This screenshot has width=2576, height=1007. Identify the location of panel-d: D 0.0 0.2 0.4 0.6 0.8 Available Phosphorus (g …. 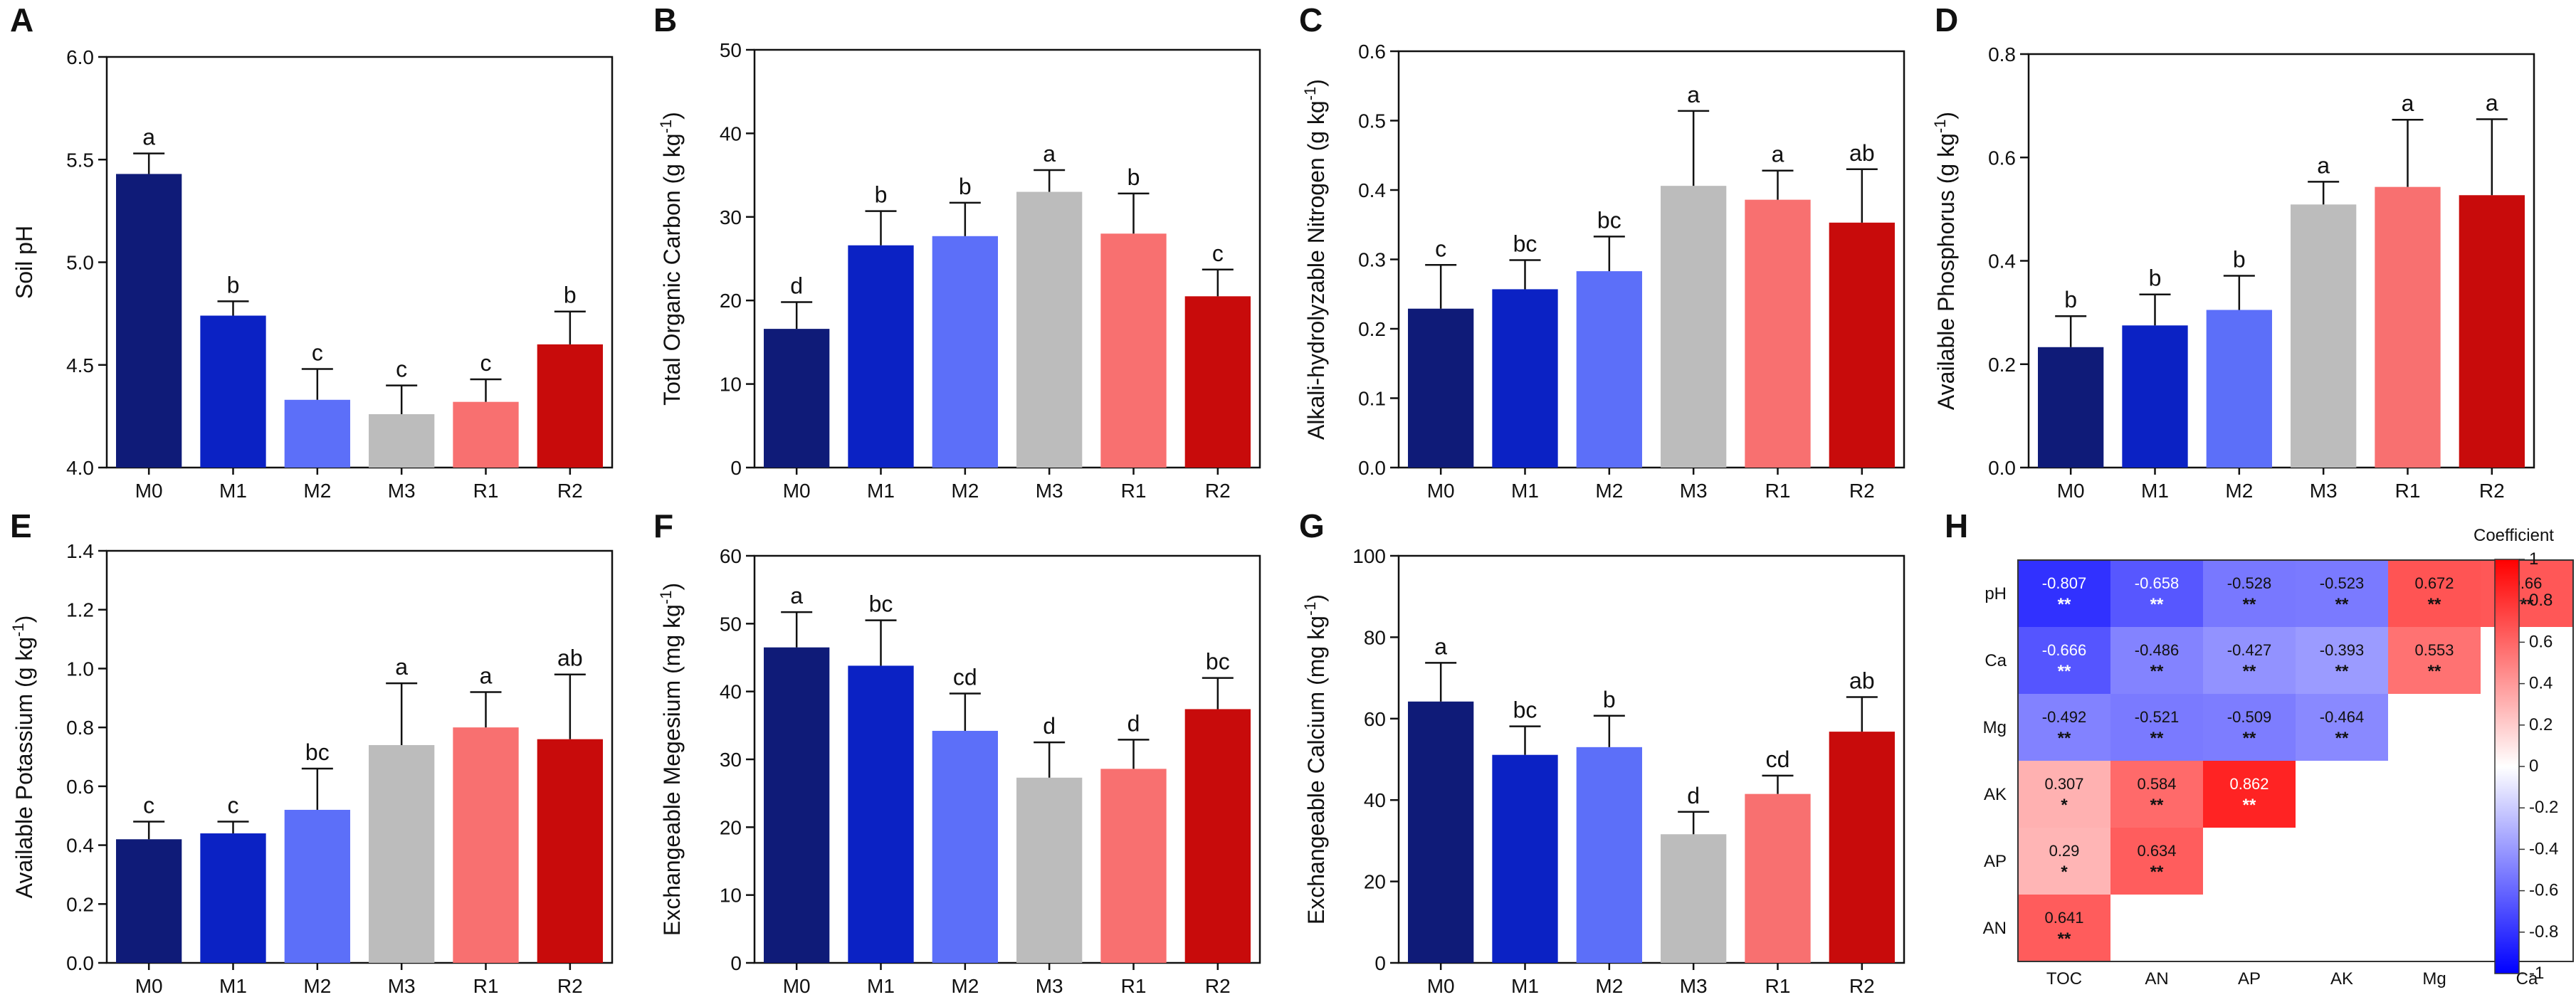
(2233, 251).